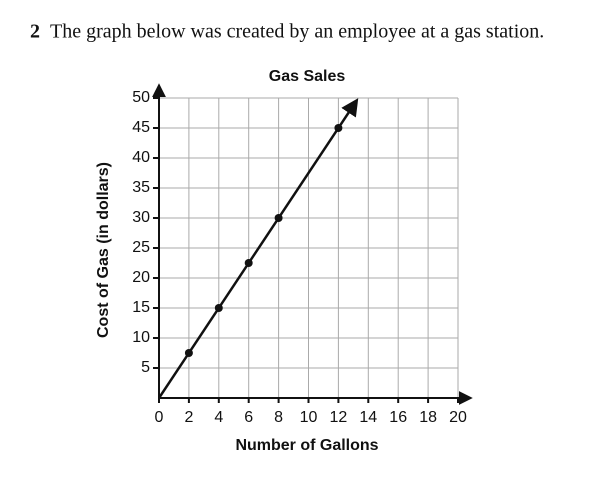 Image resolution: width=600 pixels, height=500 pixels. I want to click on y-tick-label: 40, so click(141, 157).